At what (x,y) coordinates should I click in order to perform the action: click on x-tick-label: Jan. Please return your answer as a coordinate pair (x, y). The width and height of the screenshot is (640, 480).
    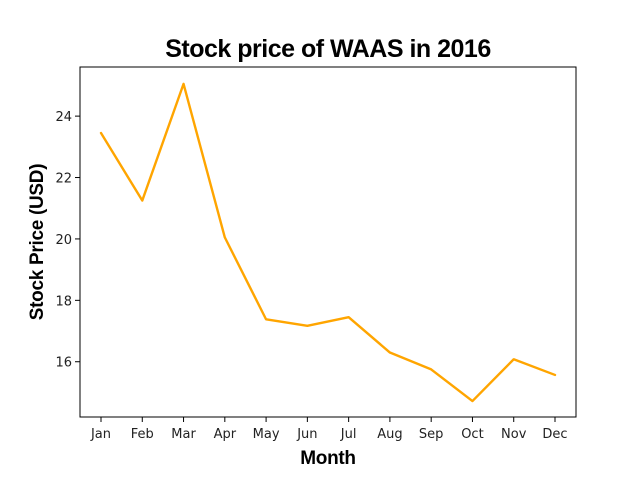
    Looking at the image, I should click on (100, 434).